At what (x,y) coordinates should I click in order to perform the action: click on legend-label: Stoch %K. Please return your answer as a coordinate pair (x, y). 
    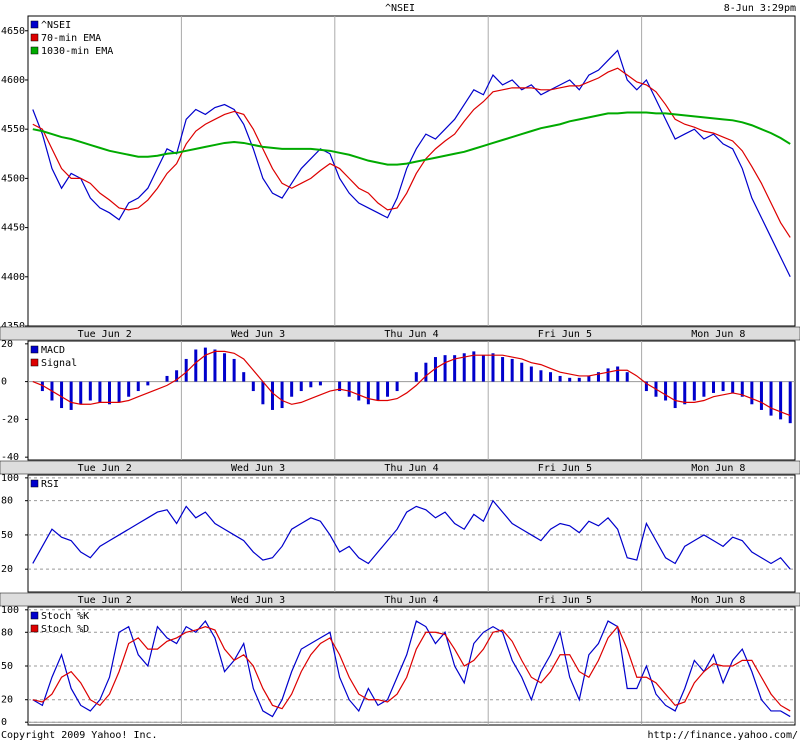
    Looking at the image, I should click on (65, 616).